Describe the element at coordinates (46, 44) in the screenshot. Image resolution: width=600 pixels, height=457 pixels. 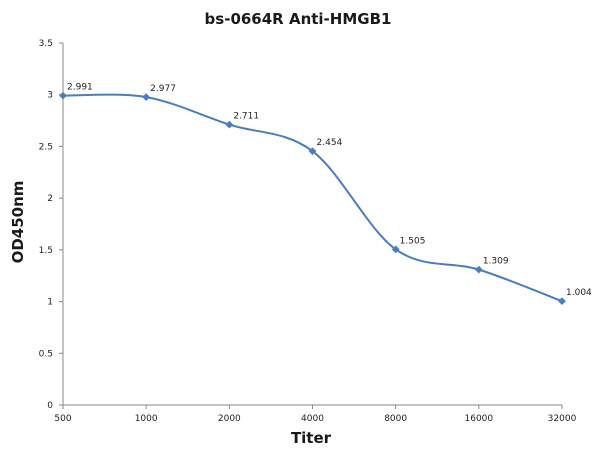
I see `y-tick-label: 3.5` at that location.